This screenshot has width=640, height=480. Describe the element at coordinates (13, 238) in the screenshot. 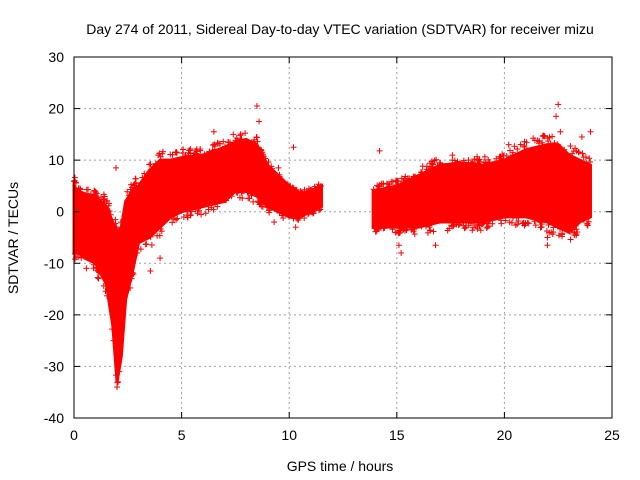

I see `y-axis-label: SDTVAR / TECUs` at that location.